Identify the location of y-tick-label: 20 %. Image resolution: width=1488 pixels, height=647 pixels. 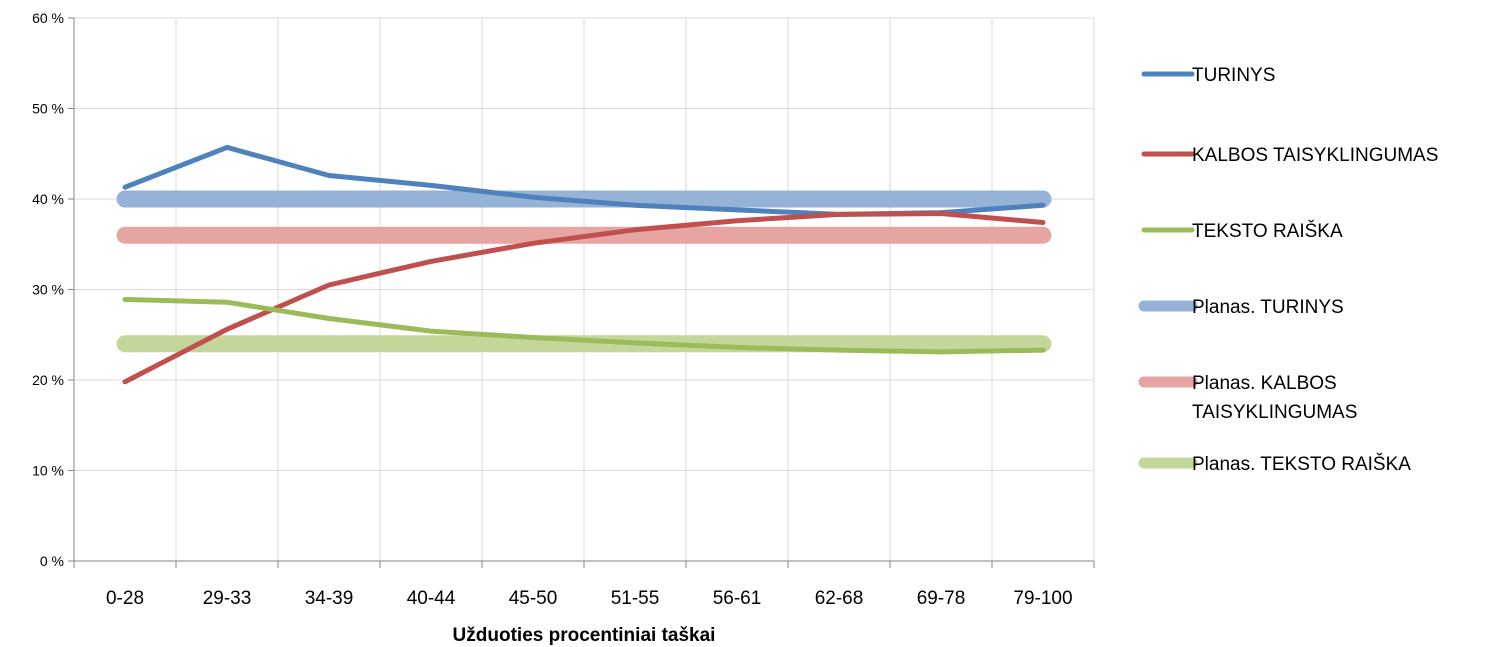
(48, 380).